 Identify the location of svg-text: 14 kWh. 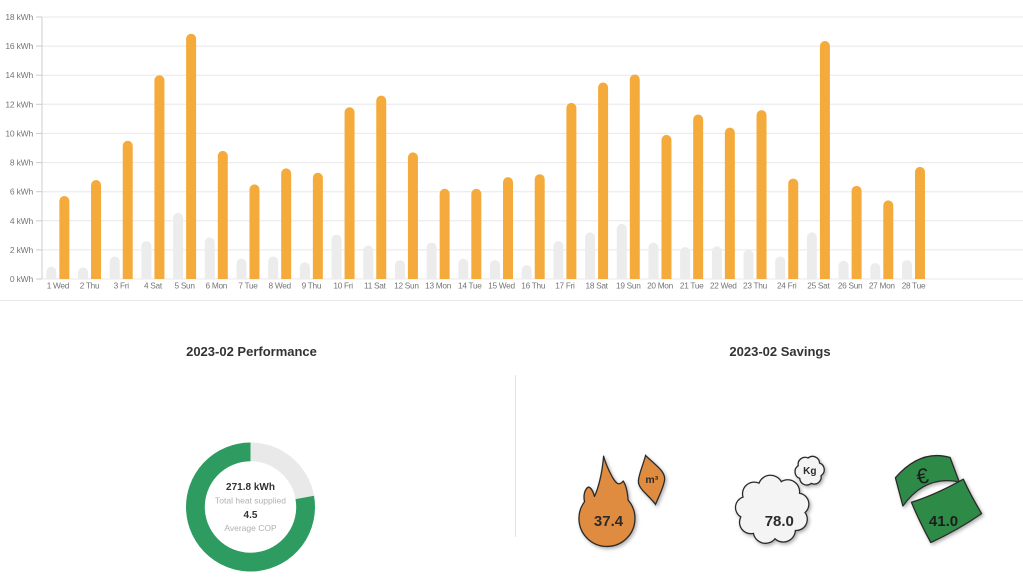
(19, 75).